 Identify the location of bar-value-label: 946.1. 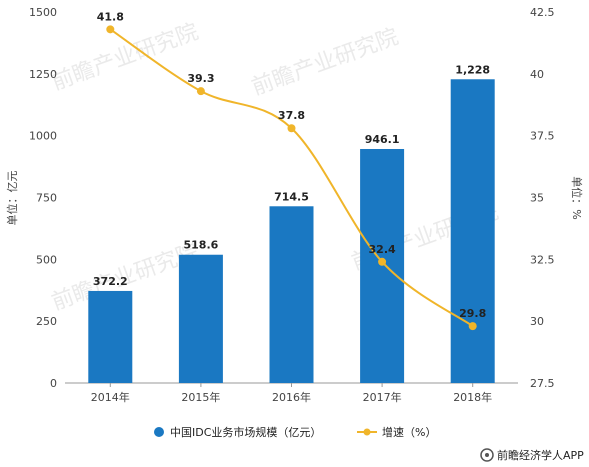
(382, 139).